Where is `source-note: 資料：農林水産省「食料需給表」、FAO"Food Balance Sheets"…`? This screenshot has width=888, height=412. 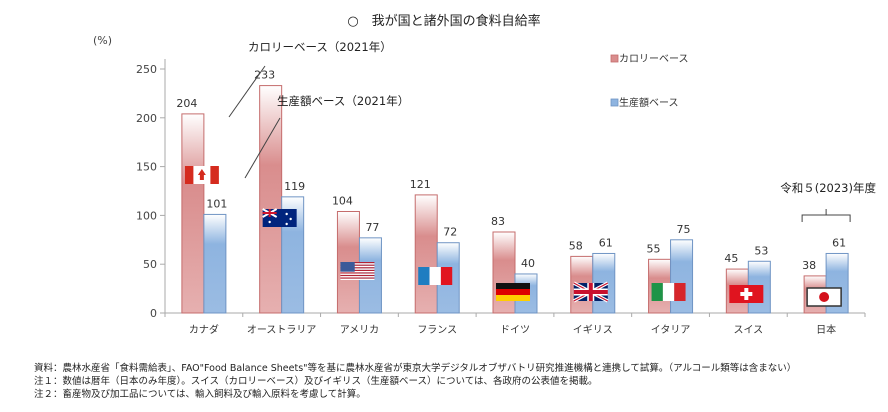
source-note: 資料：農林水産省「食料需給表」、FAO"Food Balance Sheets"… is located at coordinates (415, 368).